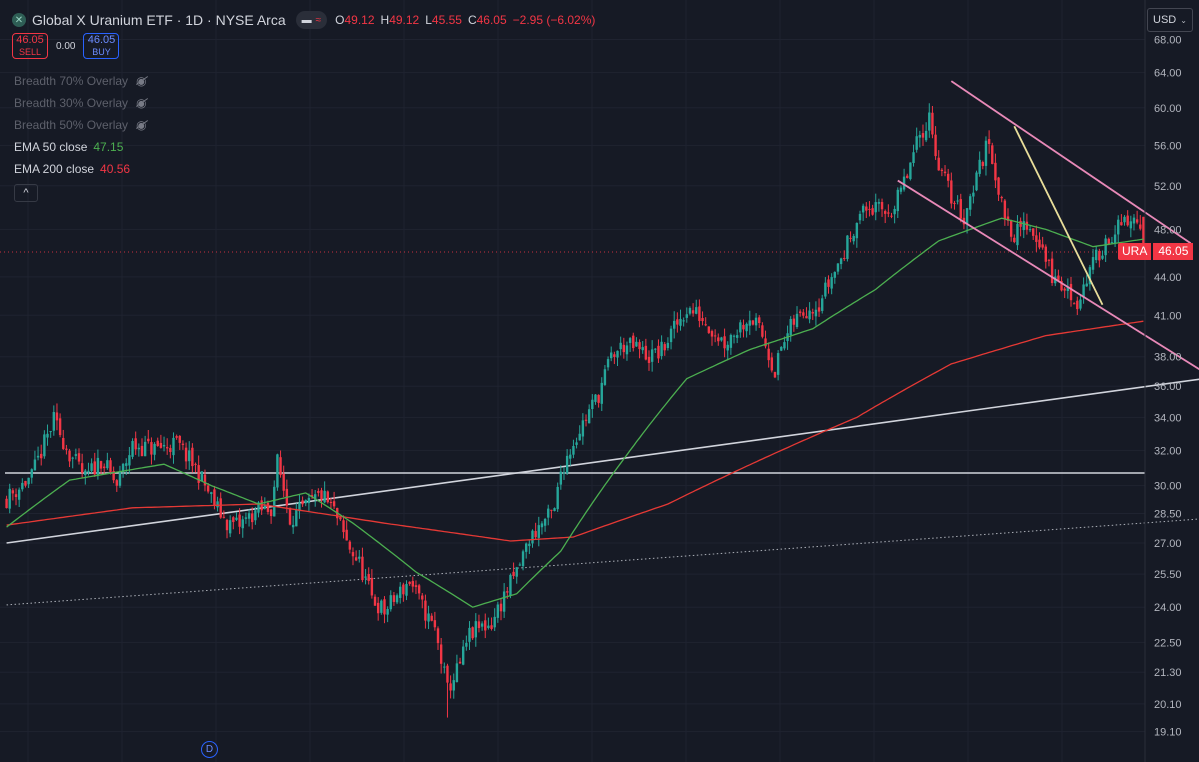  I want to click on indicator-ema-50: EMA 50 close 47.15, so click(68, 147).